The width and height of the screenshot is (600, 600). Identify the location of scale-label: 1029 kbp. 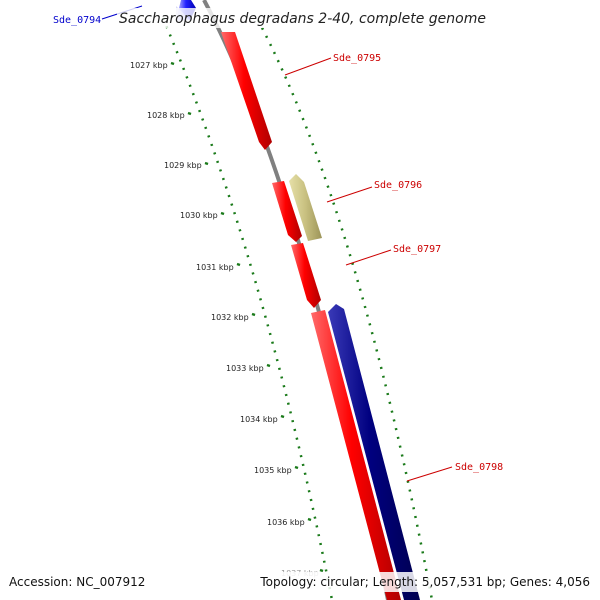
(183, 165).